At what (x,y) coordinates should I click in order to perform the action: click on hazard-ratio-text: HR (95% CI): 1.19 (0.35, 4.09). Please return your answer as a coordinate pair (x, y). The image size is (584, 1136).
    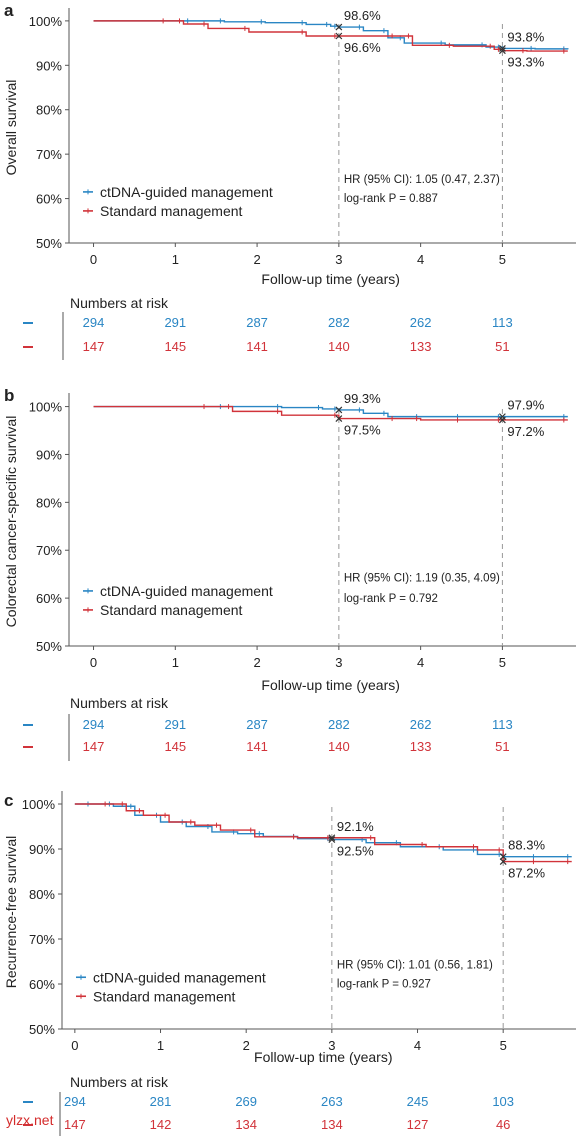
    Looking at the image, I should click on (422, 578).